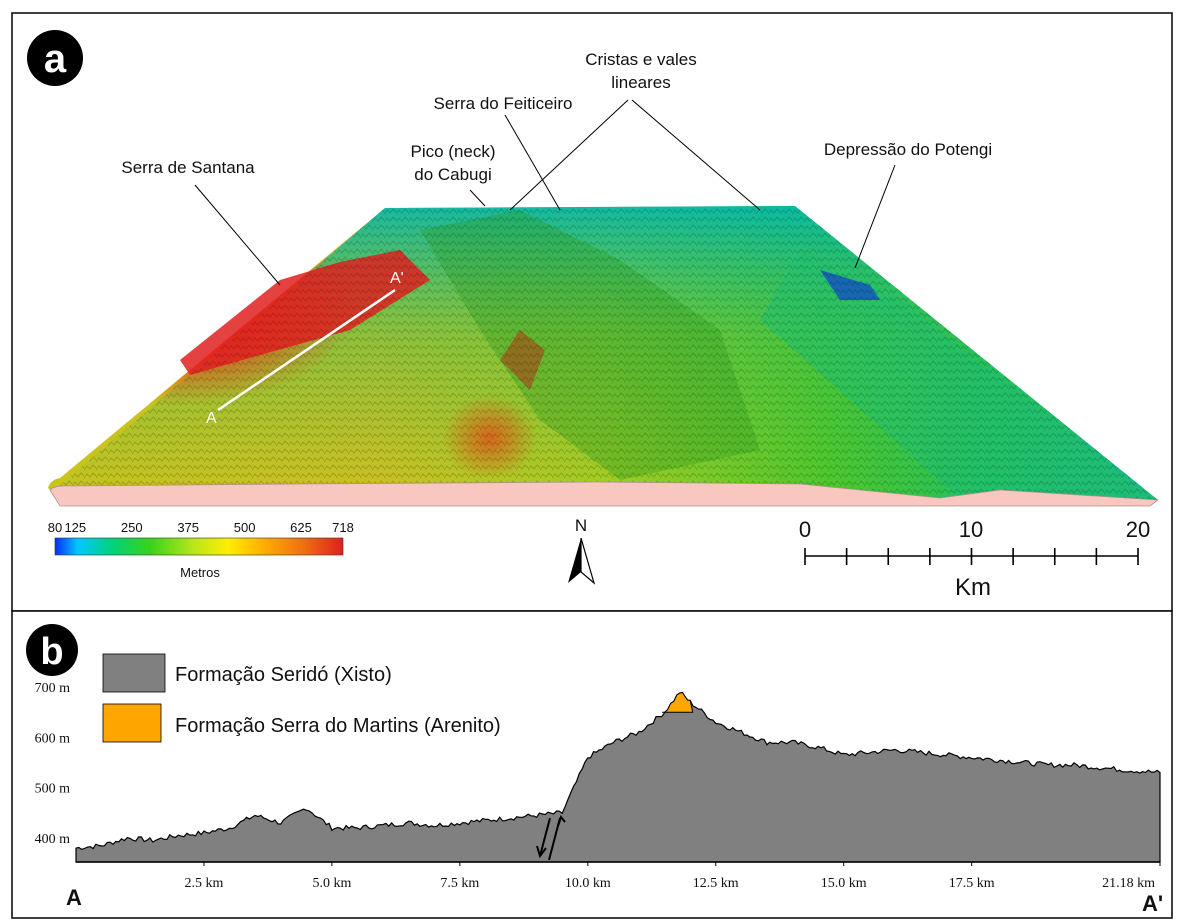 The height and width of the screenshot is (923, 1193). What do you see at coordinates (716, 883) in the screenshot?
I see `x-tick-label: 12.5 km` at bounding box center [716, 883].